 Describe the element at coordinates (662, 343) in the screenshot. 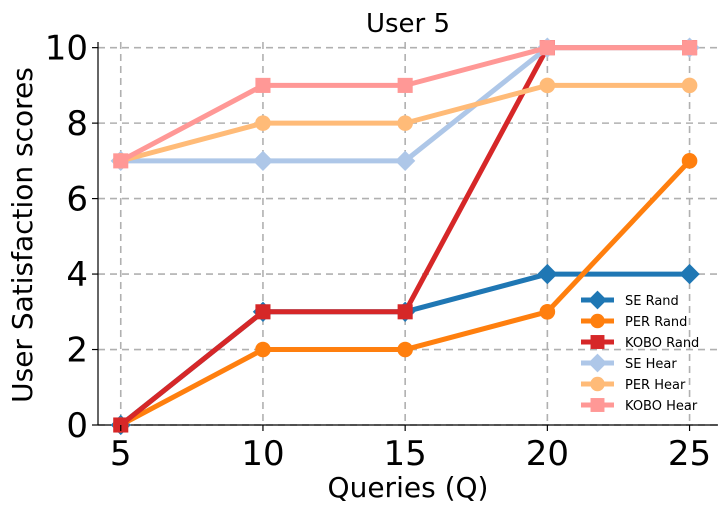

I see `legend-label: KOBO Rand` at that location.